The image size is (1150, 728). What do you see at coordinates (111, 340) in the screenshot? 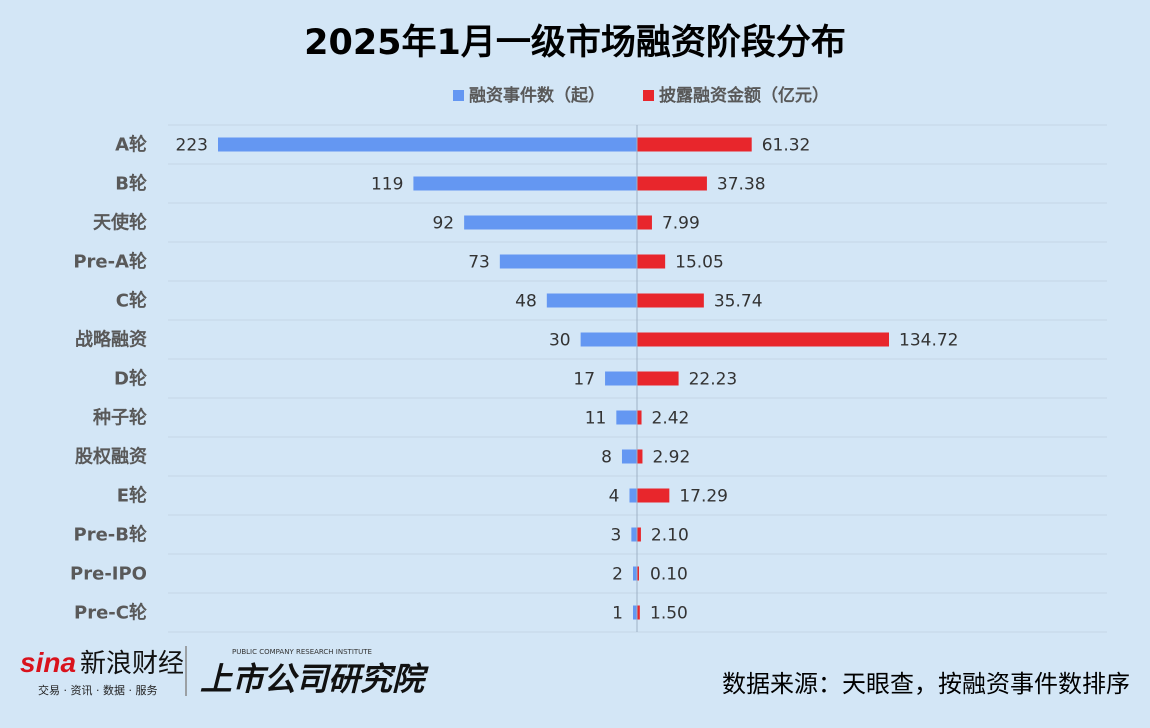
I see `category-label: 战略融资` at bounding box center [111, 340].